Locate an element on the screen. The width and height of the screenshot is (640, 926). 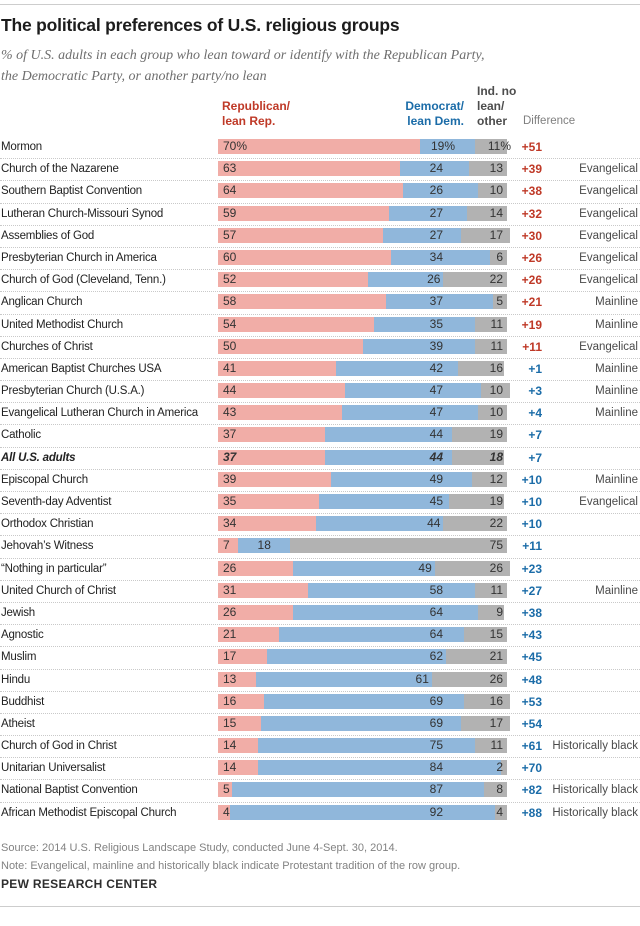
difference-value: +19 is located at coordinates (531, 324).